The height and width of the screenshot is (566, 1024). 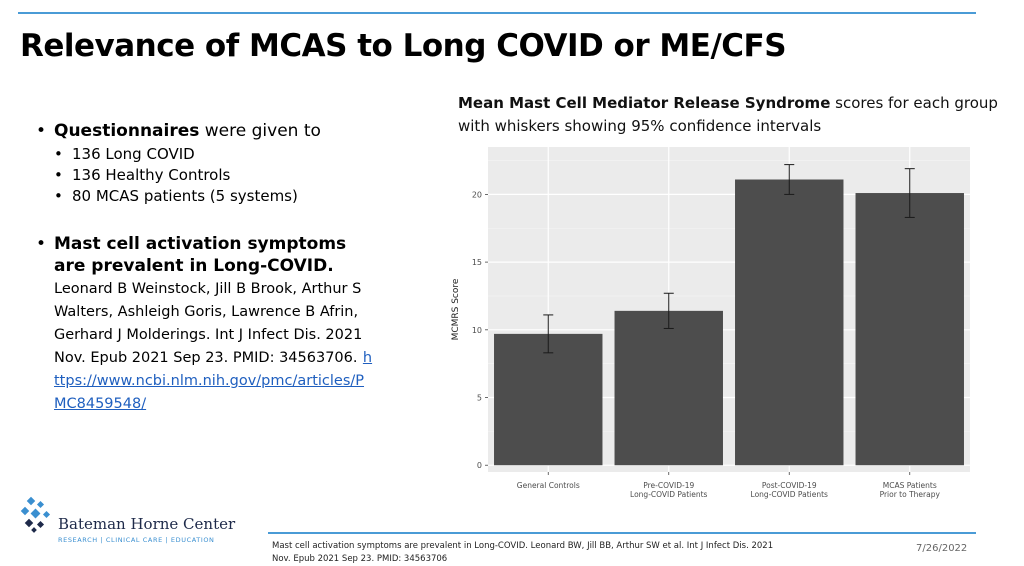 I want to click on logo-tagline: RESEARCH | CLINICAL CARE | EDUCATION, so click(x=136, y=540).